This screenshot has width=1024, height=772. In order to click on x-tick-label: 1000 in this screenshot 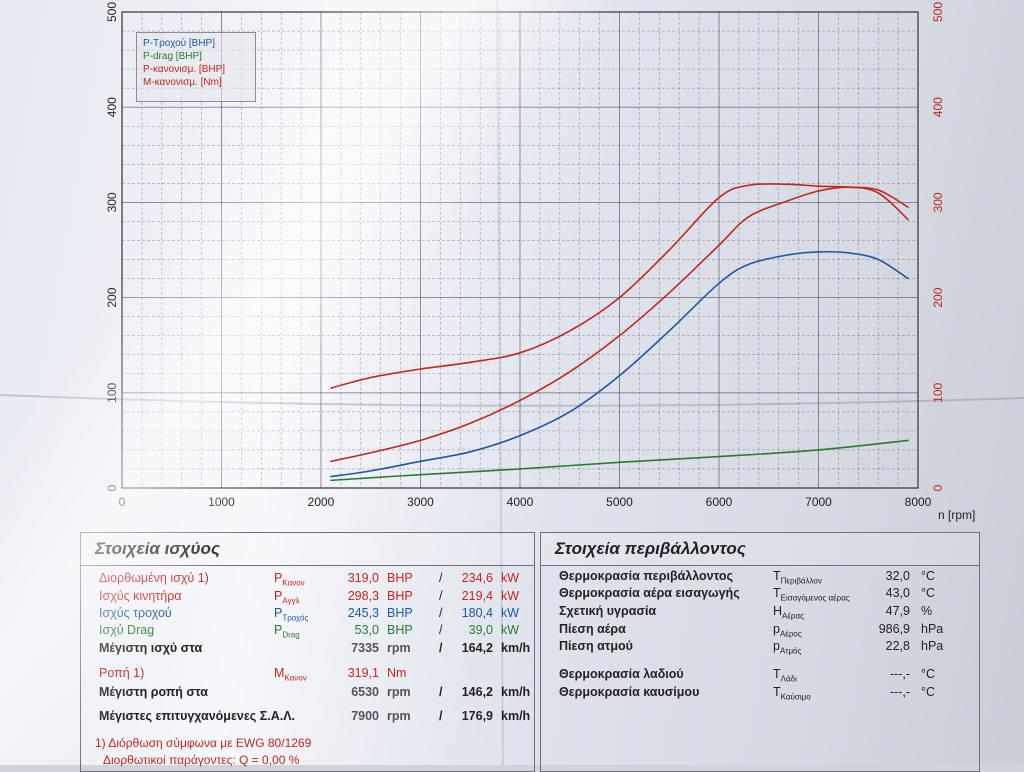, I will do `click(221, 502)`.